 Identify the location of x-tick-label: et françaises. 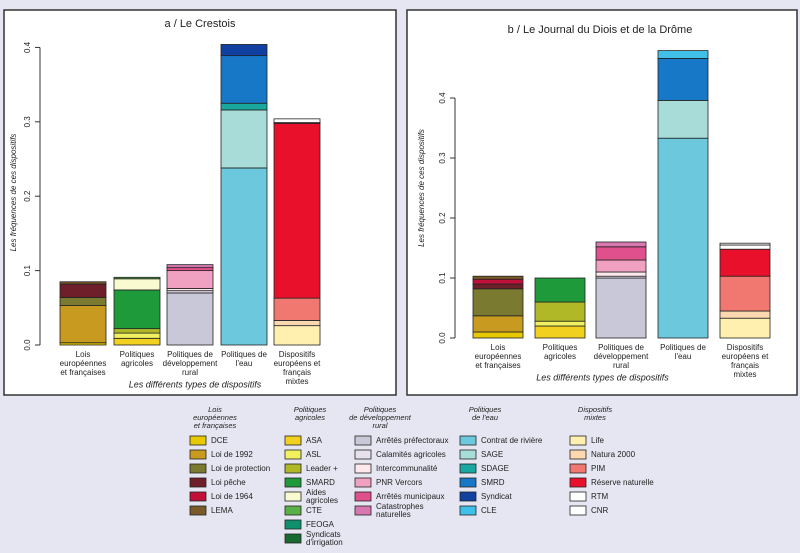
(497, 365).